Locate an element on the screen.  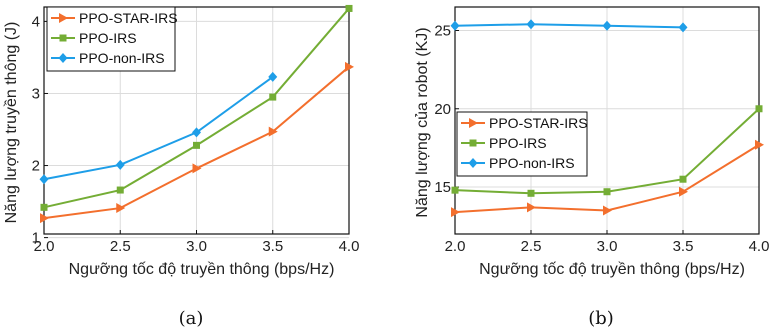
panel-caption: (b) is located at coordinates (601, 318).